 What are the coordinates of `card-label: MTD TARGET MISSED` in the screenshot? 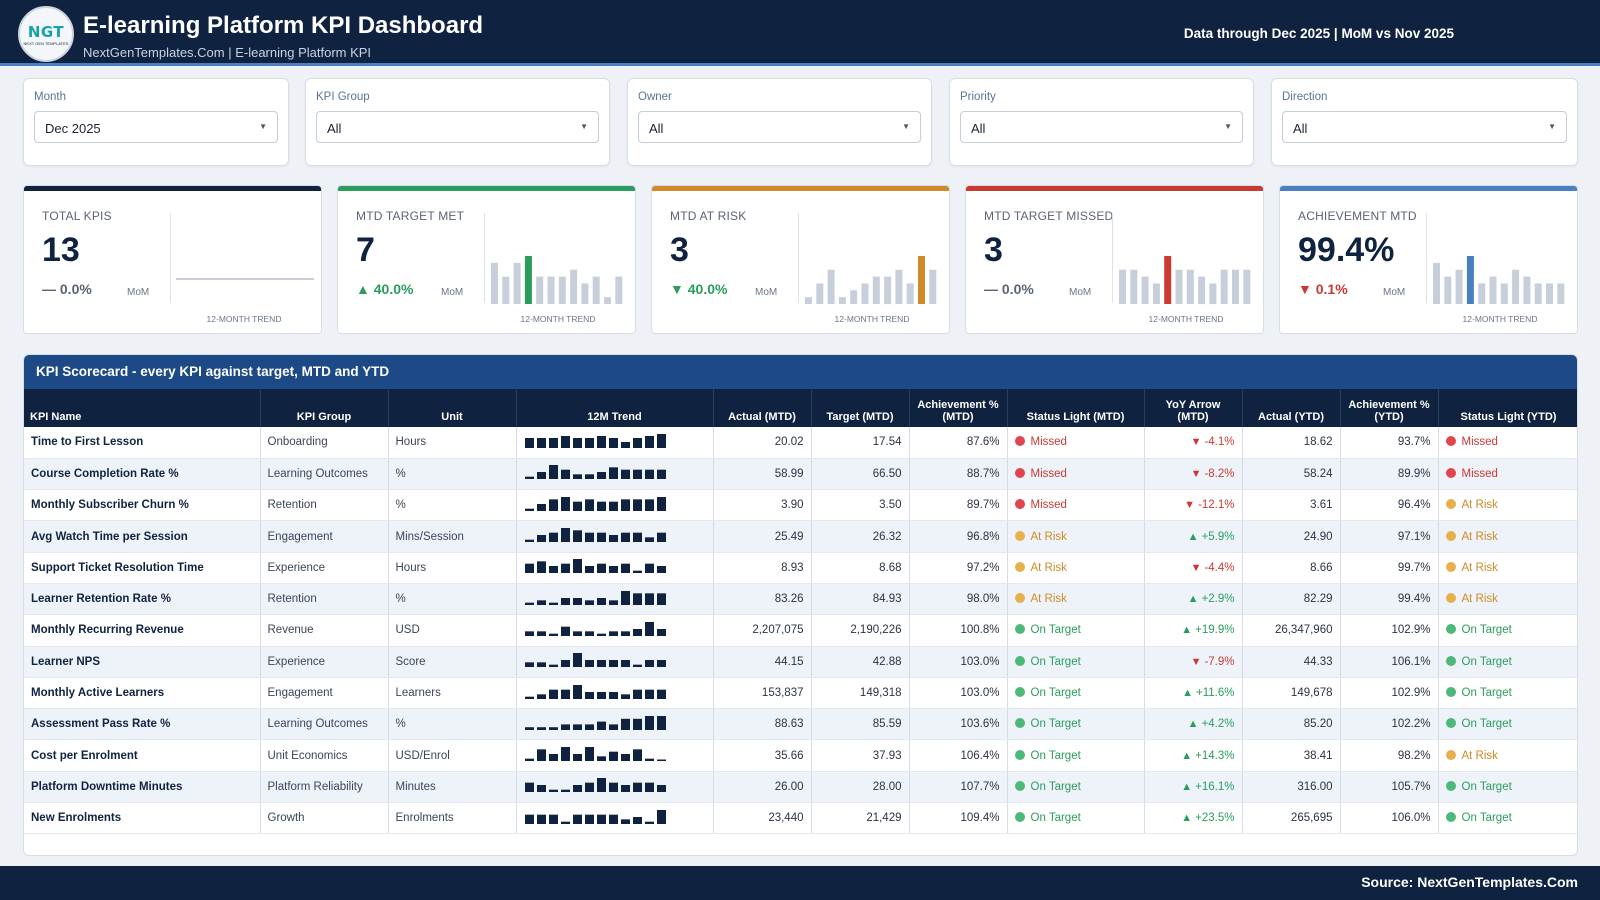 It's located at (1049, 216).